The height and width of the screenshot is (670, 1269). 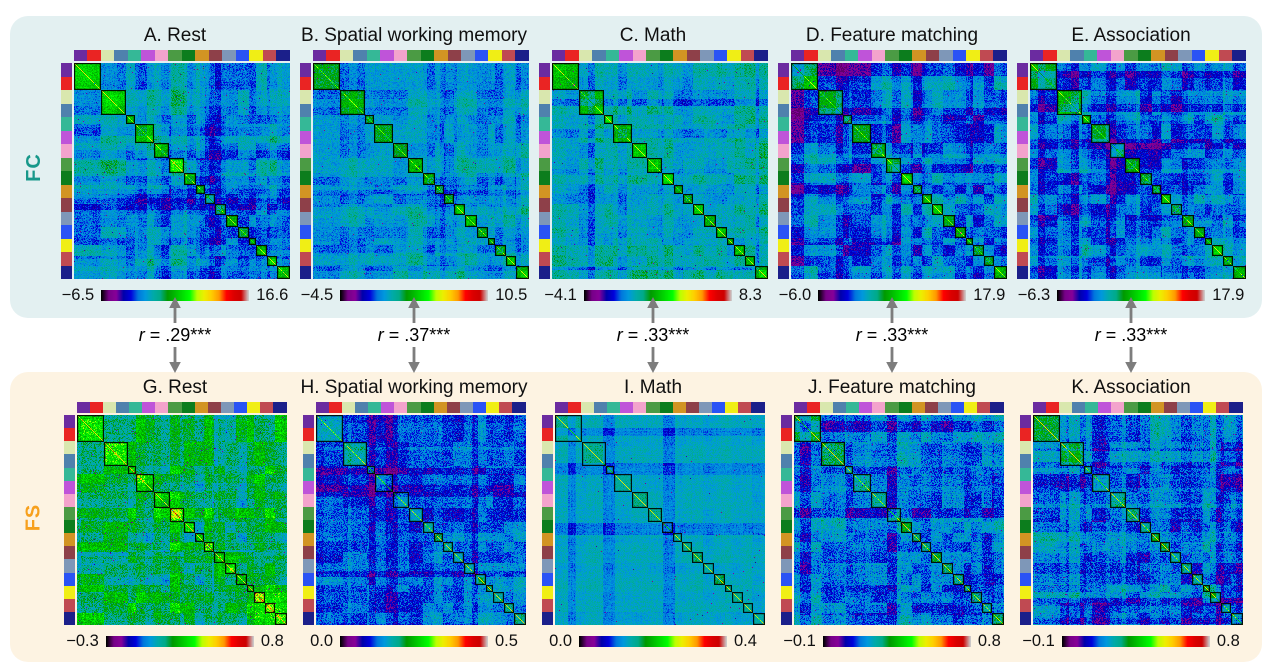 What do you see at coordinates (1034, 294) in the screenshot?
I see `colorbar-min-label: −6.3` at bounding box center [1034, 294].